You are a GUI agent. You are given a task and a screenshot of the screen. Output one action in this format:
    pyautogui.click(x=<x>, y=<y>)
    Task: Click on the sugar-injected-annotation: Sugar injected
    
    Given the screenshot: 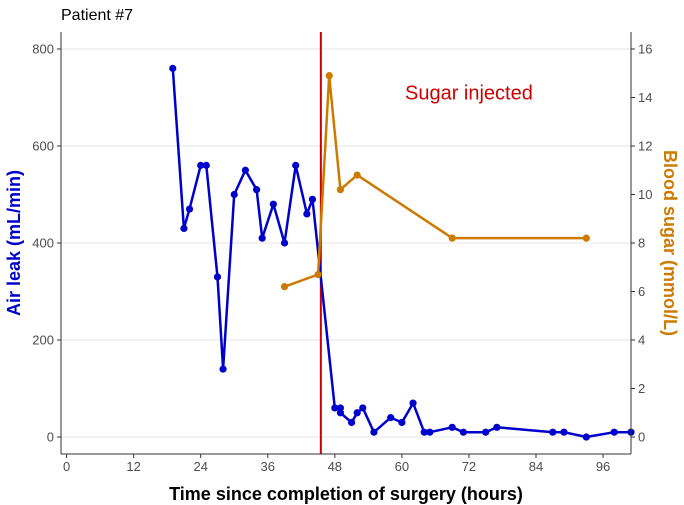 What is the action you would take?
    pyautogui.click(x=469, y=94)
    